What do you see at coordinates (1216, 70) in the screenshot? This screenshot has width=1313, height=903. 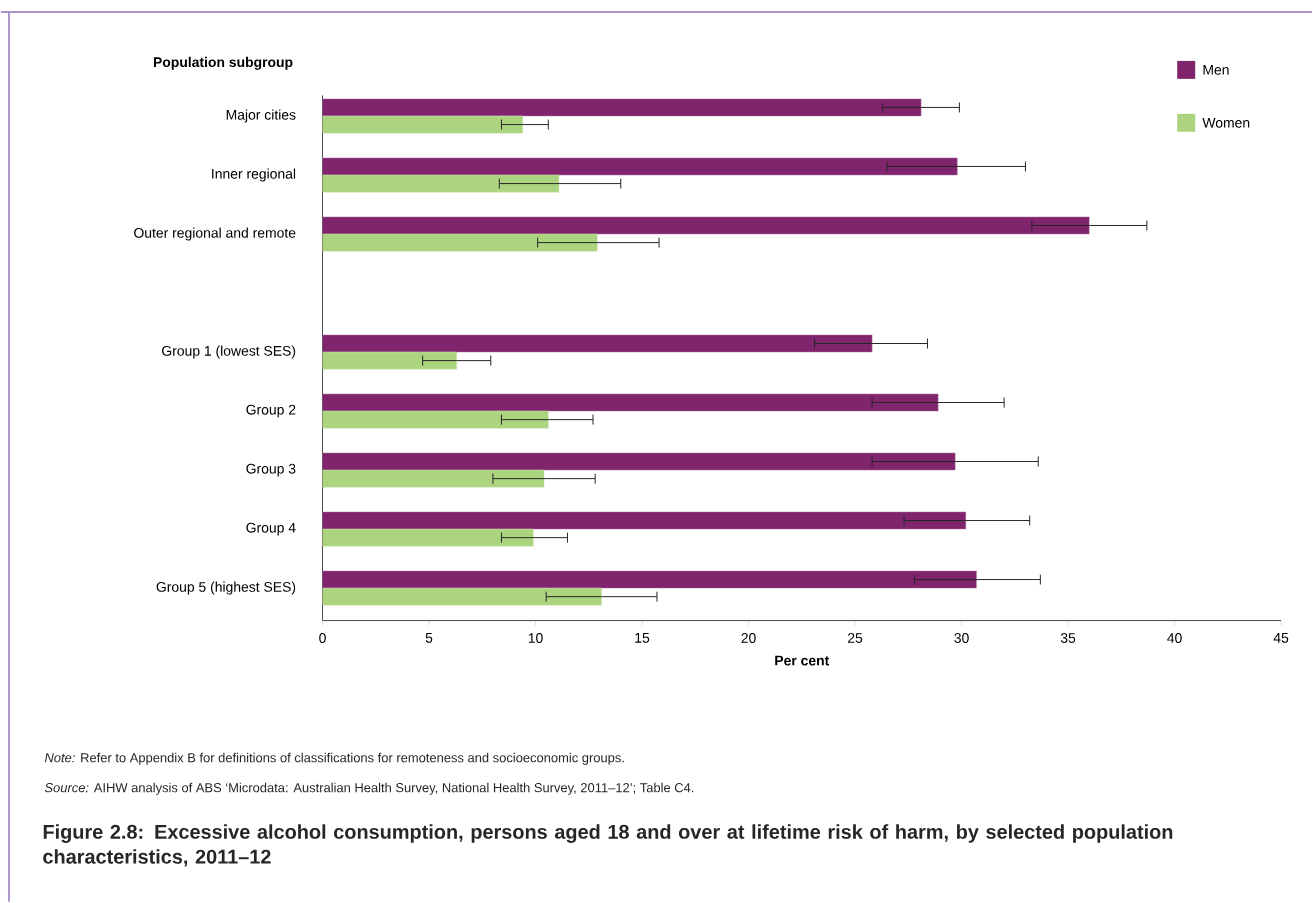 I see `legend-label: Men` at bounding box center [1216, 70].